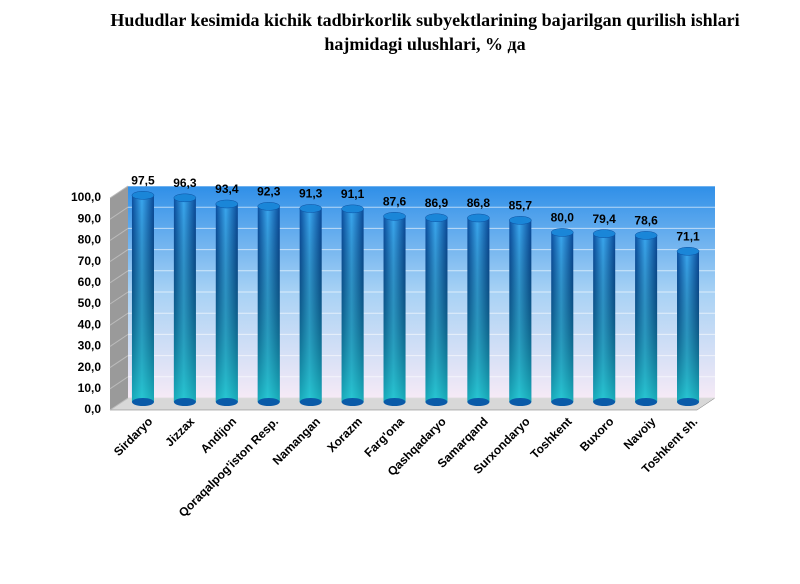 The height and width of the screenshot is (584, 800). Describe the element at coordinates (521, 205) in the screenshot. I see `value-label: 85,7` at that location.